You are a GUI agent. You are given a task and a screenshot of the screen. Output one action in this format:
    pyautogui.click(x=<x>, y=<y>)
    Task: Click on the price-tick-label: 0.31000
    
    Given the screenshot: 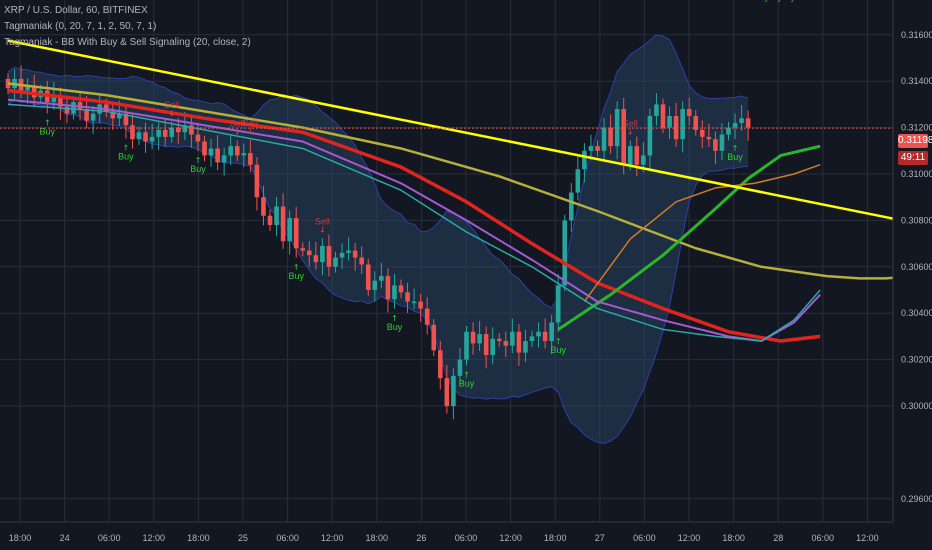 What is the action you would take?
    pyautogui.click(x=916, y=174)
    